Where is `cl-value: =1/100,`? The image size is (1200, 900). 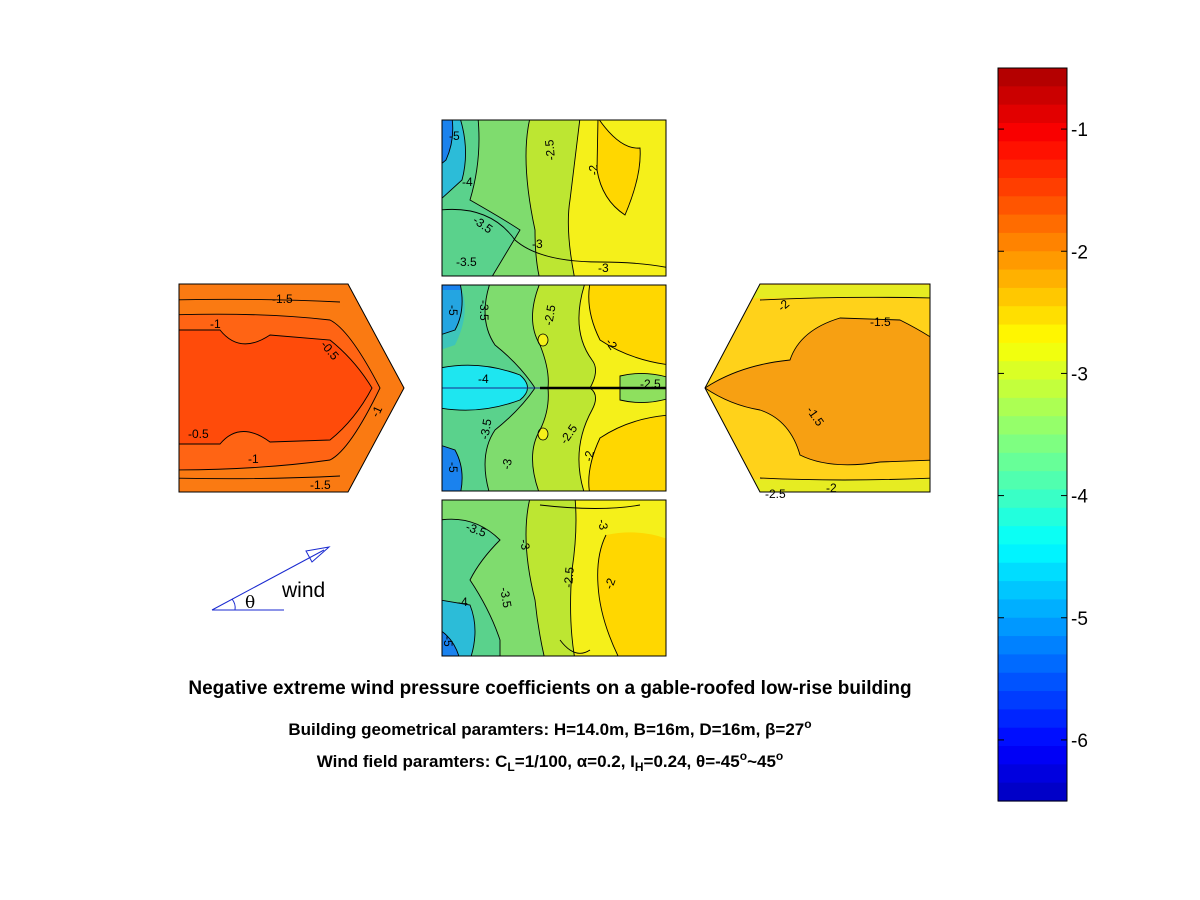
cl-value: =1/100, is located at coordinates (545, 761).